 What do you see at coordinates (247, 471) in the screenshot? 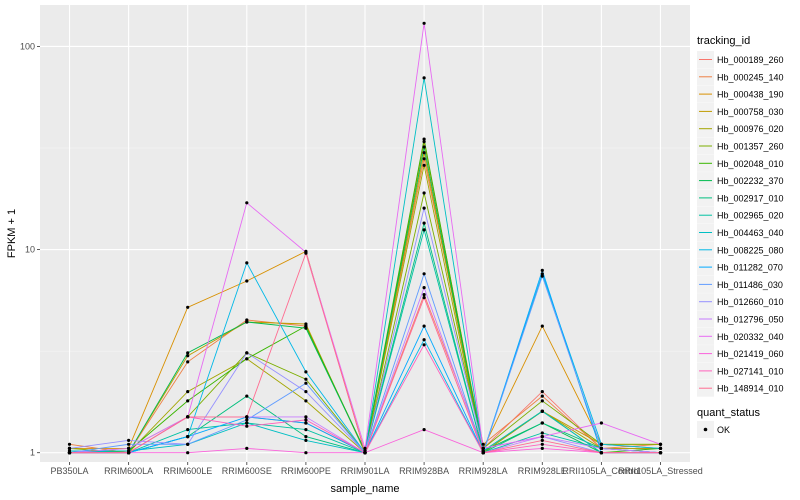
I see `x-tick-label: RRIM600SE` at bounding box center [247, 471].